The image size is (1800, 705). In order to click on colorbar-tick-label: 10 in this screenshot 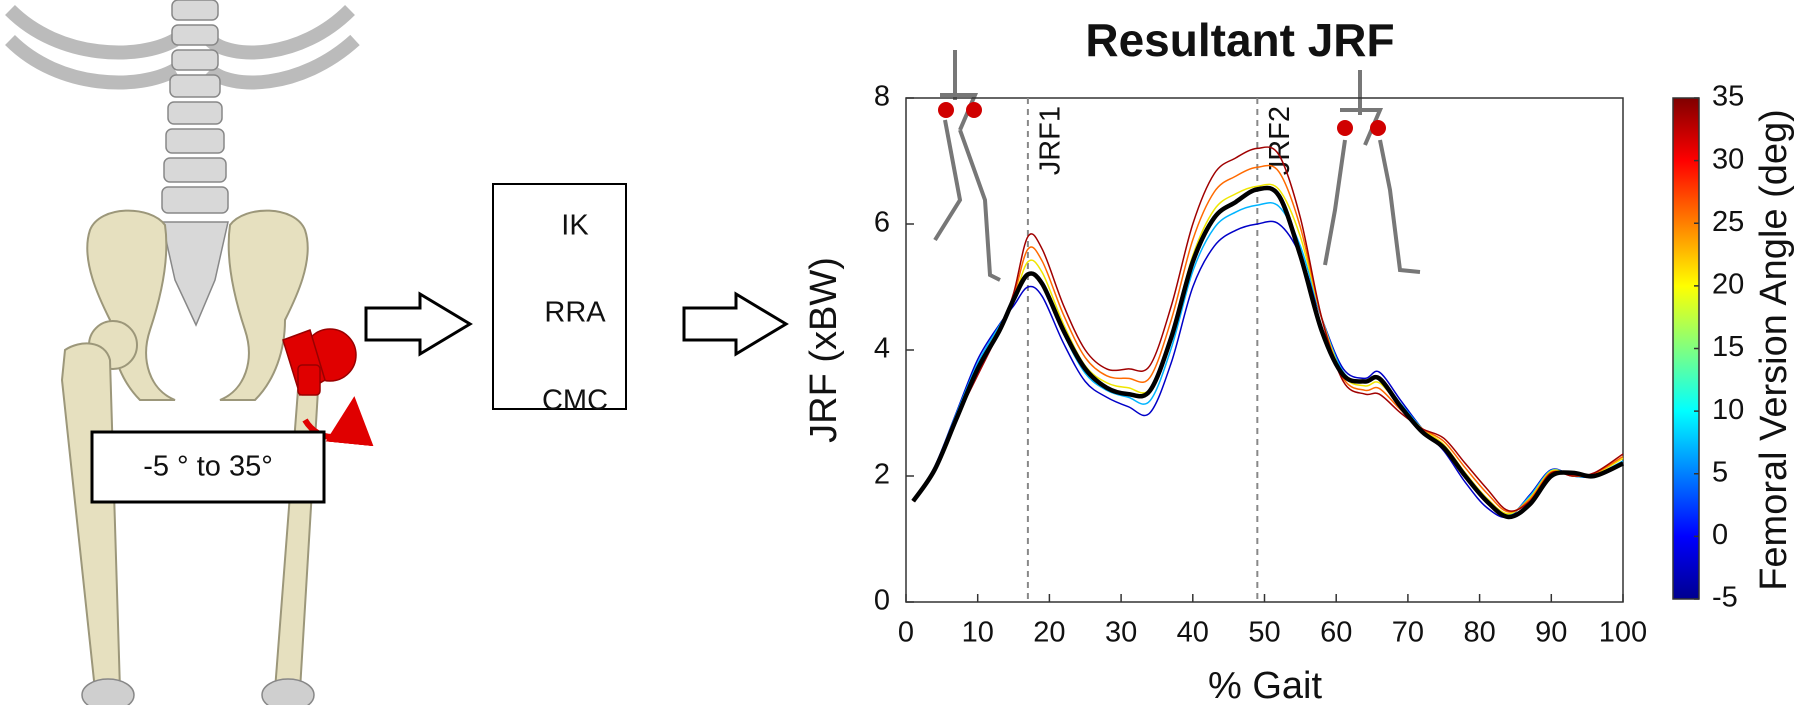, I will do `click(1728, 410)`.